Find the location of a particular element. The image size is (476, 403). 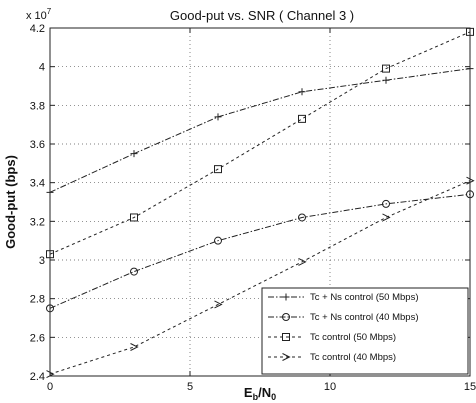

y-scale-prefix: x 10 is located at coordinates (36, 16).